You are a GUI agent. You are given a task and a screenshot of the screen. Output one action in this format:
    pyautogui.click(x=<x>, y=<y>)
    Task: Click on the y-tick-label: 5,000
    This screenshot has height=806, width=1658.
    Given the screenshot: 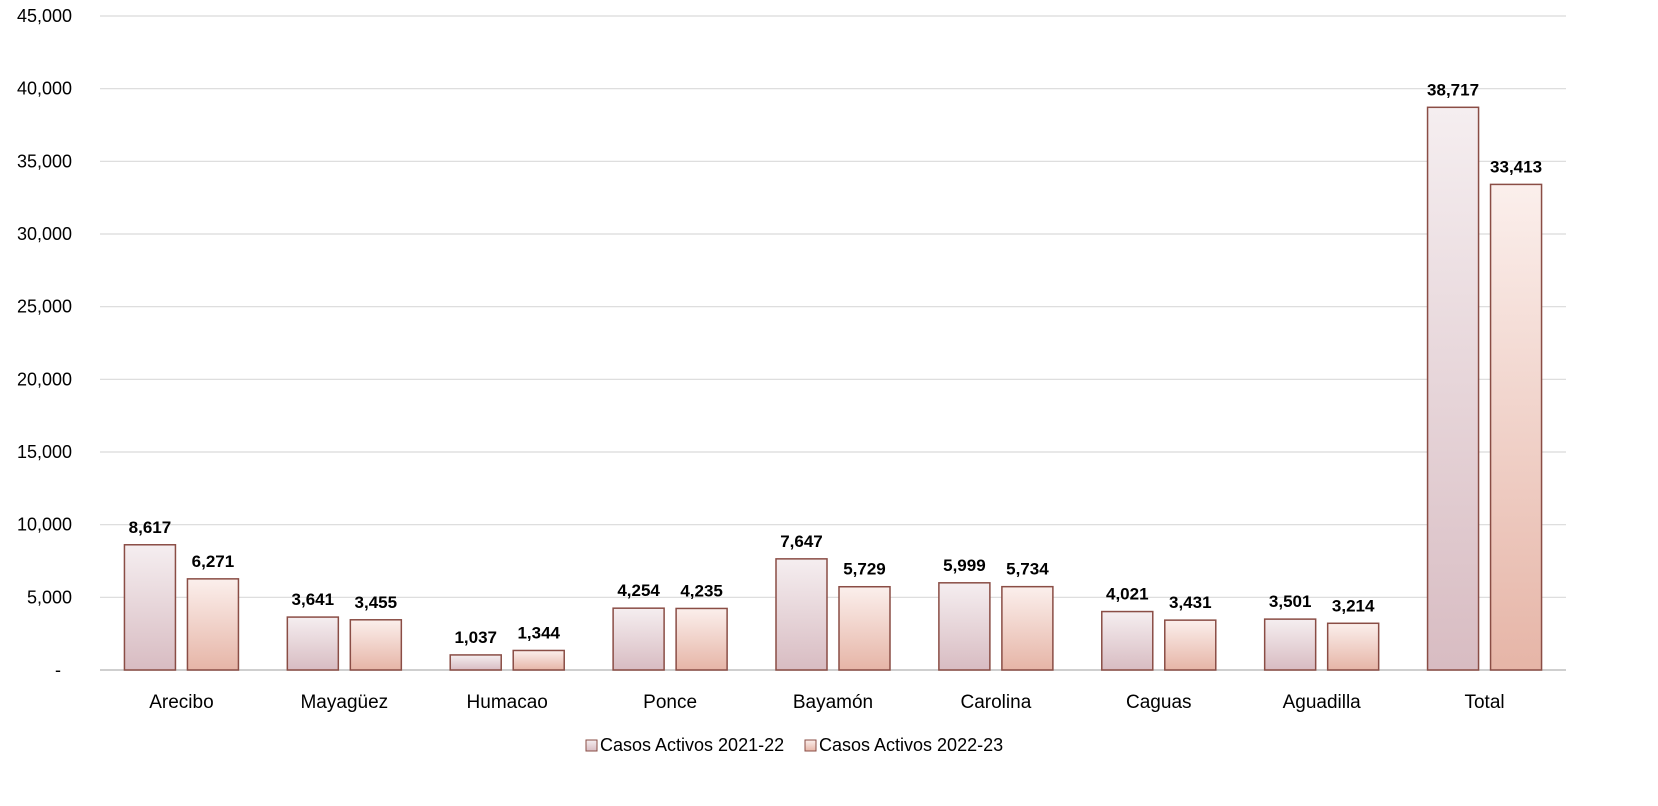 What is the action you would take?
    pyautogui.click(x=49, y=597)
    